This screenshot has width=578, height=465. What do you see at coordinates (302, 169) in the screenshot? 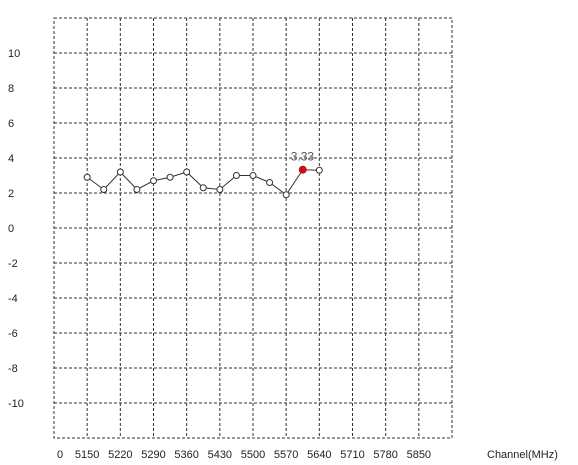
I see `highlighted-data-point` at bounding box center [302, 169].